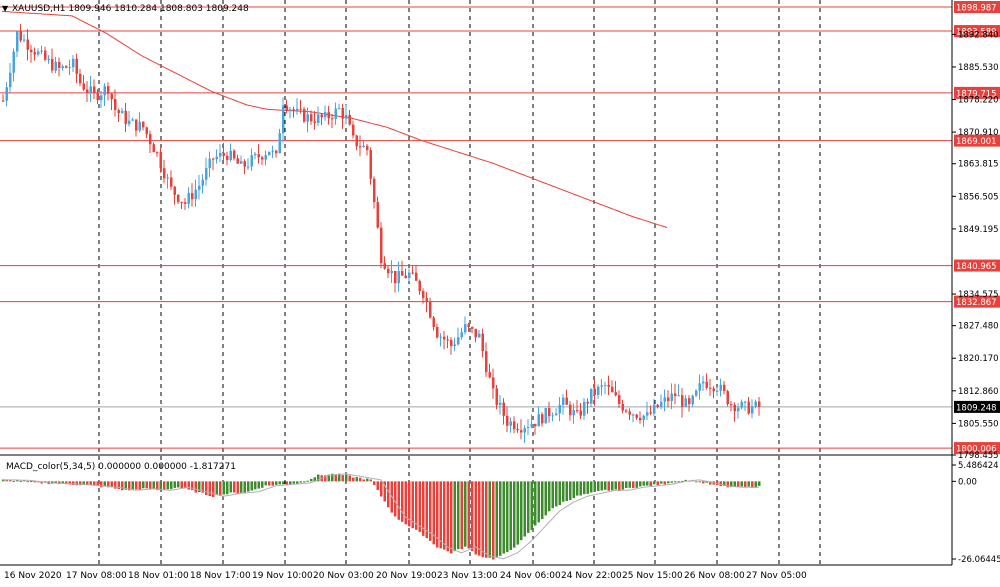 The height and width of the screenshot is (587, 1000). I want to click on price-tick-label: 1820.170, so click(978, 359).